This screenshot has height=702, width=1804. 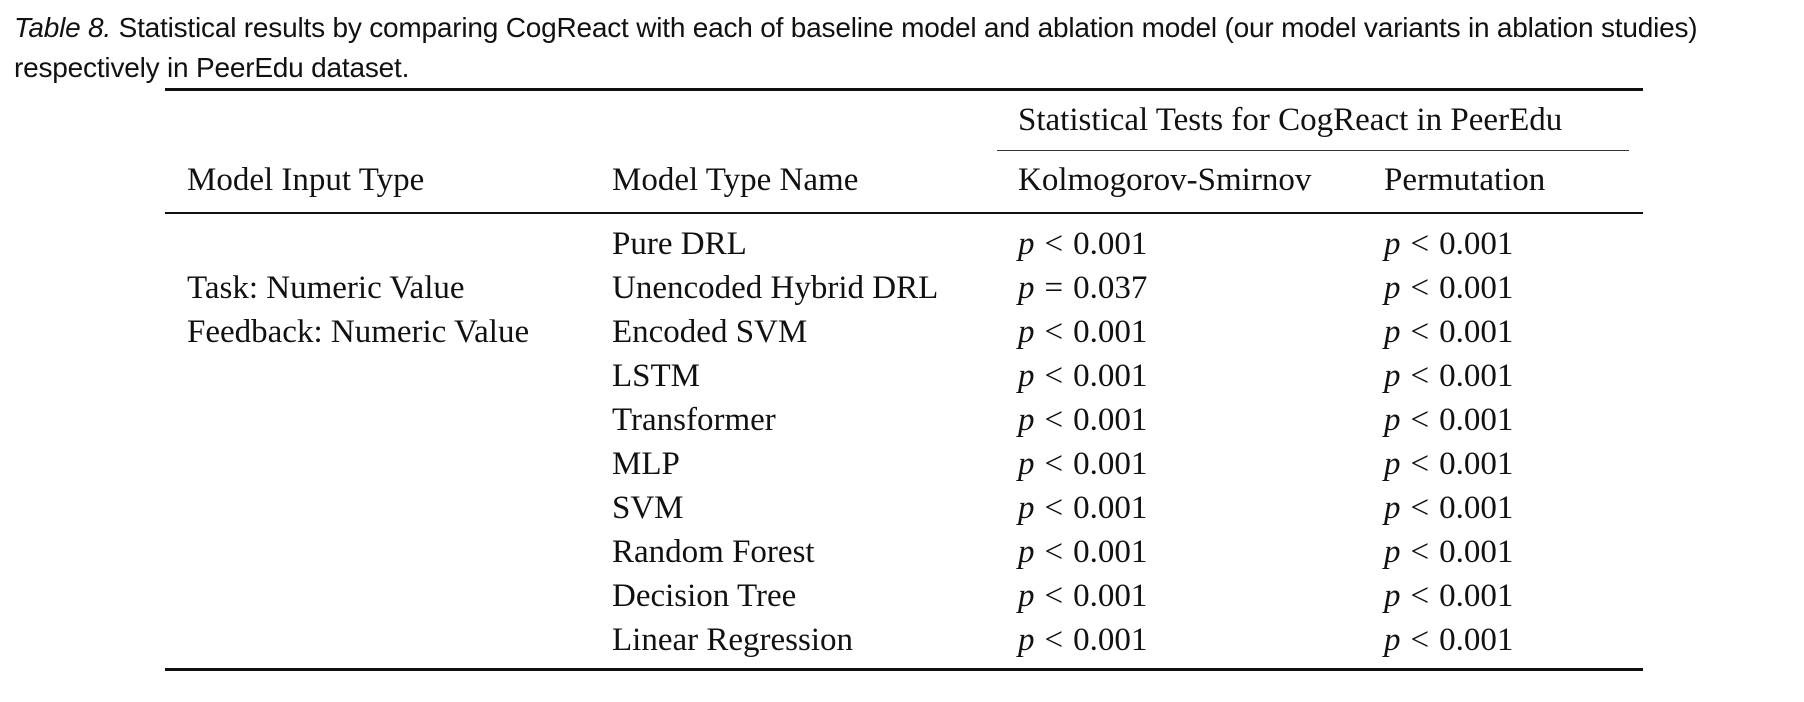 I want to click on table-row: Decision Tree p <0.001 p <0.001, so click(x=904, y=598).